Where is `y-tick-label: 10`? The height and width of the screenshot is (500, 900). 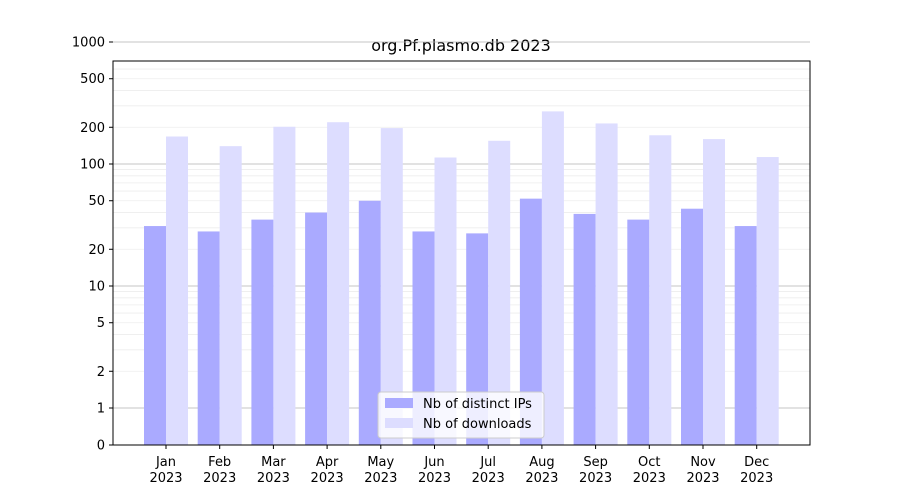
y-tick-label: 10 is located at coordinates (96, 287).